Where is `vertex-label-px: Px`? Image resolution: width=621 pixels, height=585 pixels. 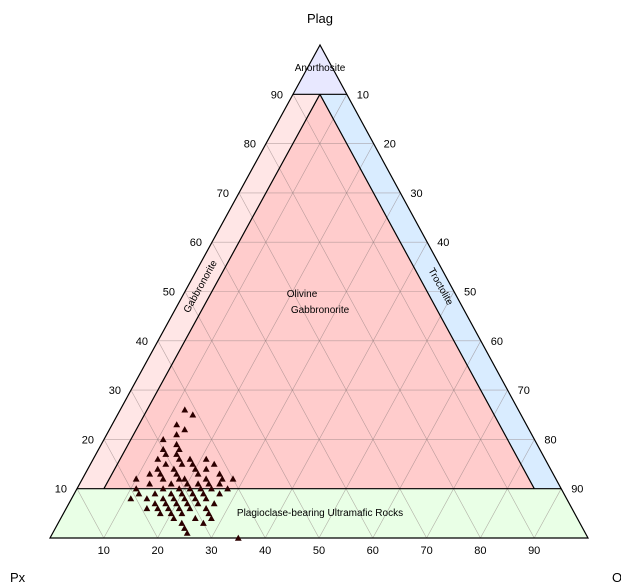 vertex-label-px: Px is located at coordinates (18, 577).